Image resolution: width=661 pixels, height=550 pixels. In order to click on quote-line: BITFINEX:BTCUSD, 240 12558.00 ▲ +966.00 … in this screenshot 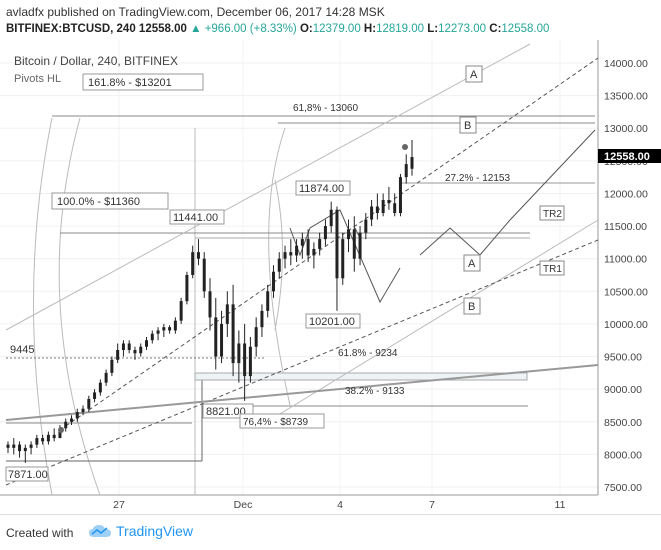, I will do `click(277, 29)`.